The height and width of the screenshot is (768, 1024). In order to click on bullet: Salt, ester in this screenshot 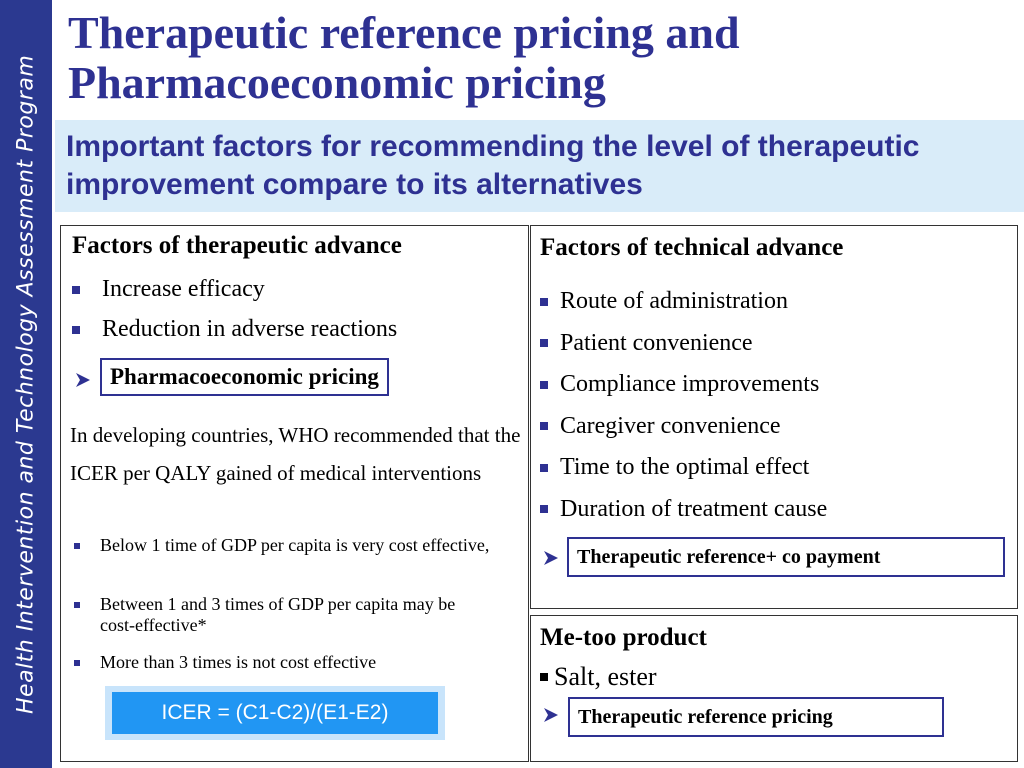, I will do `click(598, 677)`.